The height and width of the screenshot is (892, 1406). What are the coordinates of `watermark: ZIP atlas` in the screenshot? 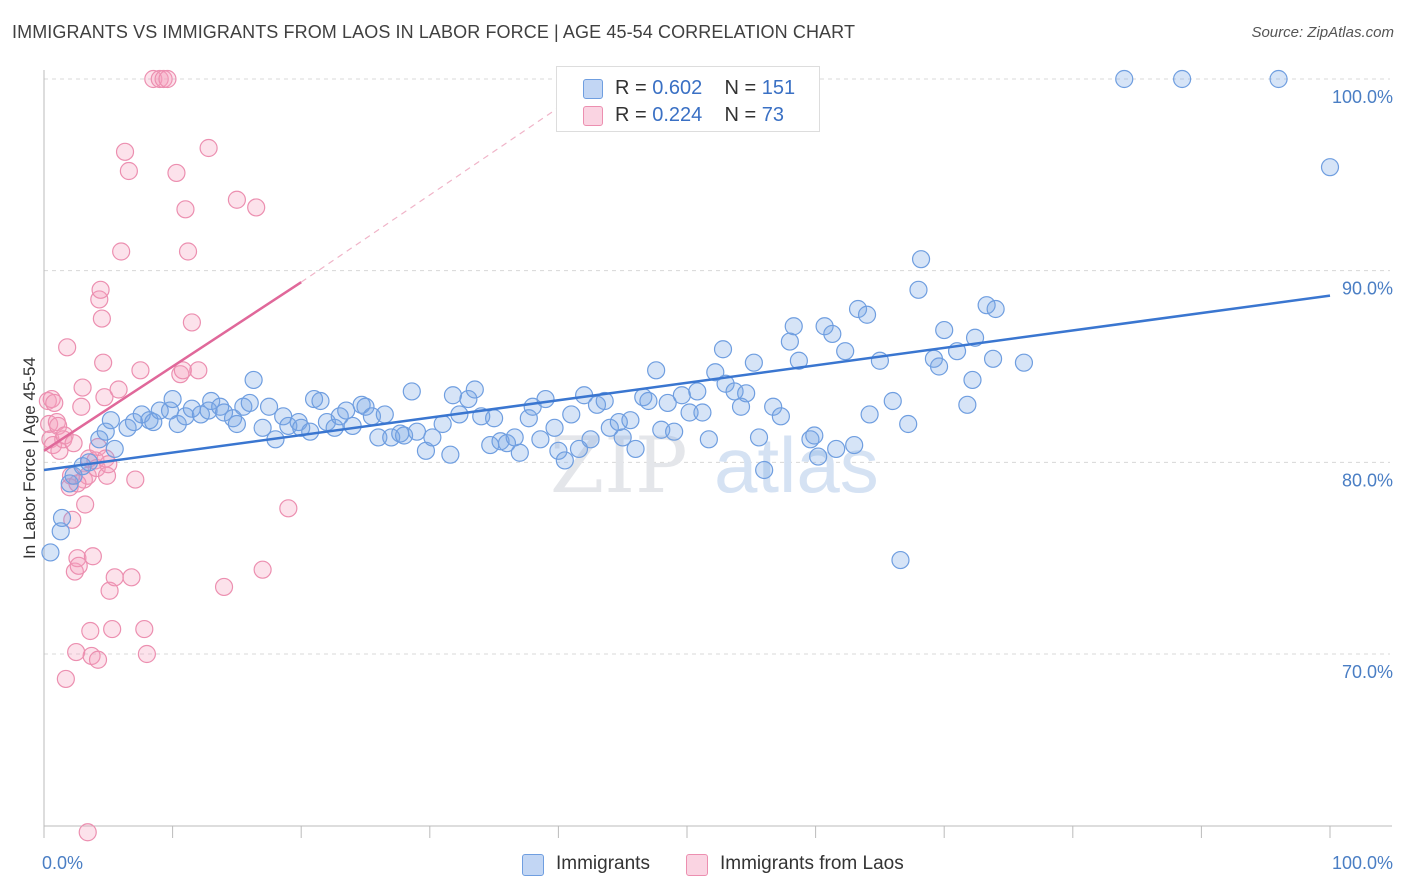 It's located at (714, 466).